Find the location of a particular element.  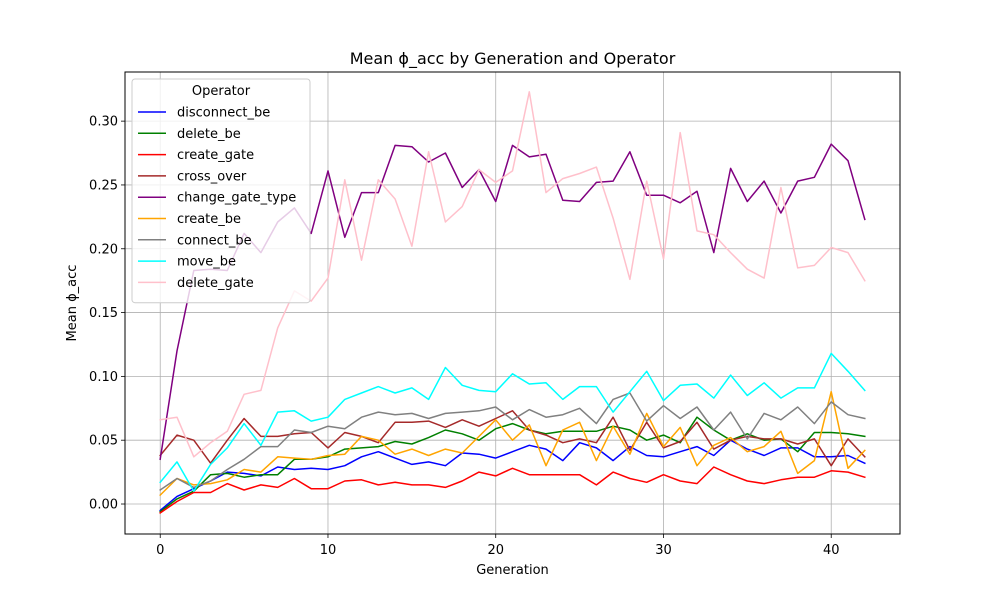

legend-box is located at coordinates (221, 191).